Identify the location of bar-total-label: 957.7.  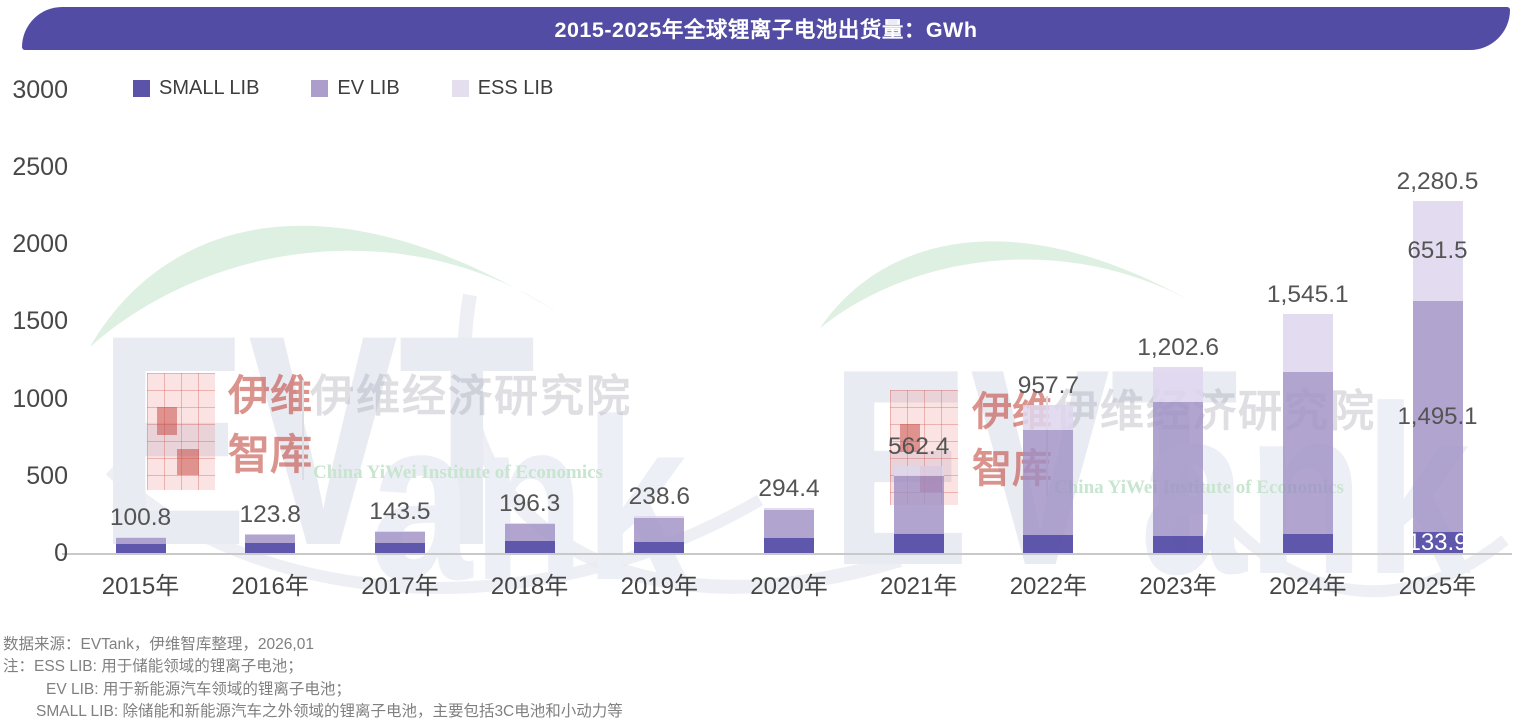
(1048, 386).